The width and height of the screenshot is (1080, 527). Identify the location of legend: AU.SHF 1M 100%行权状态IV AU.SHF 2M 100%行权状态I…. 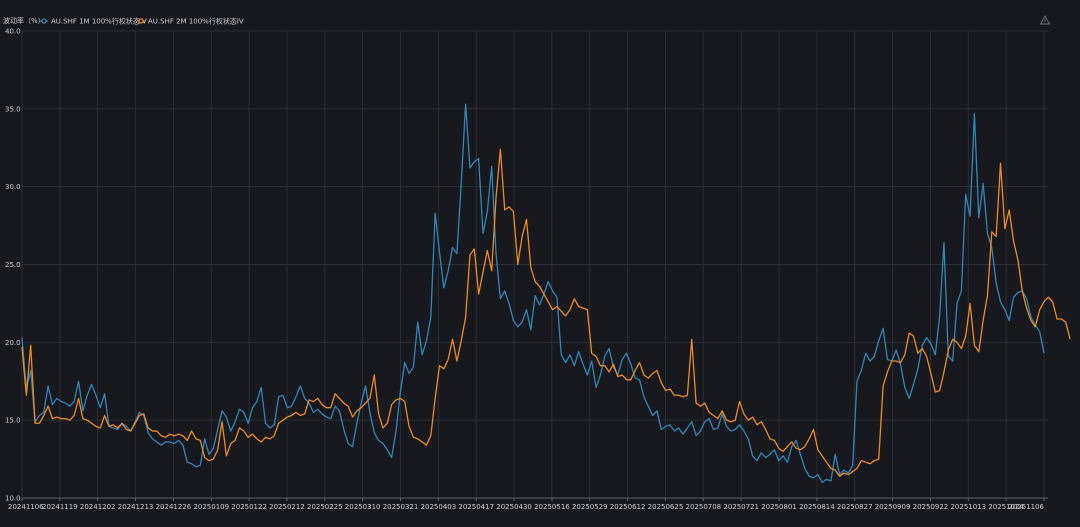
(142, 21).